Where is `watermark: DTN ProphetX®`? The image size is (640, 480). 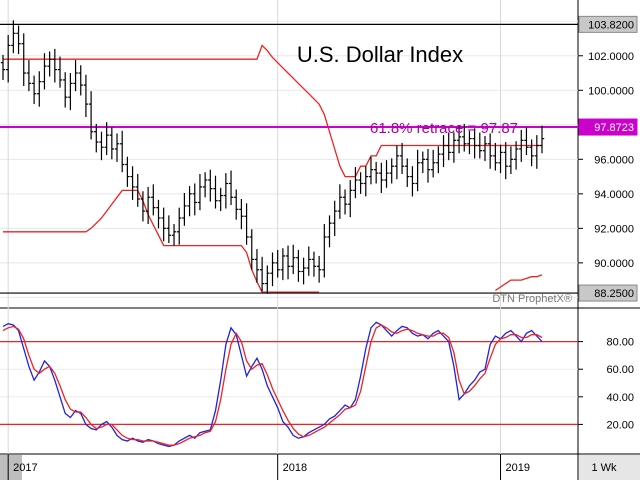
watermark: DTN ProphetX® is located at coordinates (532, 299).